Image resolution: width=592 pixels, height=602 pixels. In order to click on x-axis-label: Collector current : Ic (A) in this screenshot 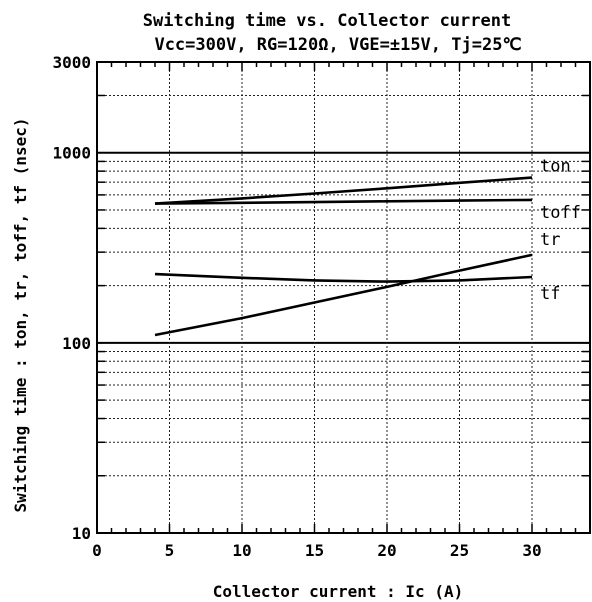, I will do `click(338, 591)`.